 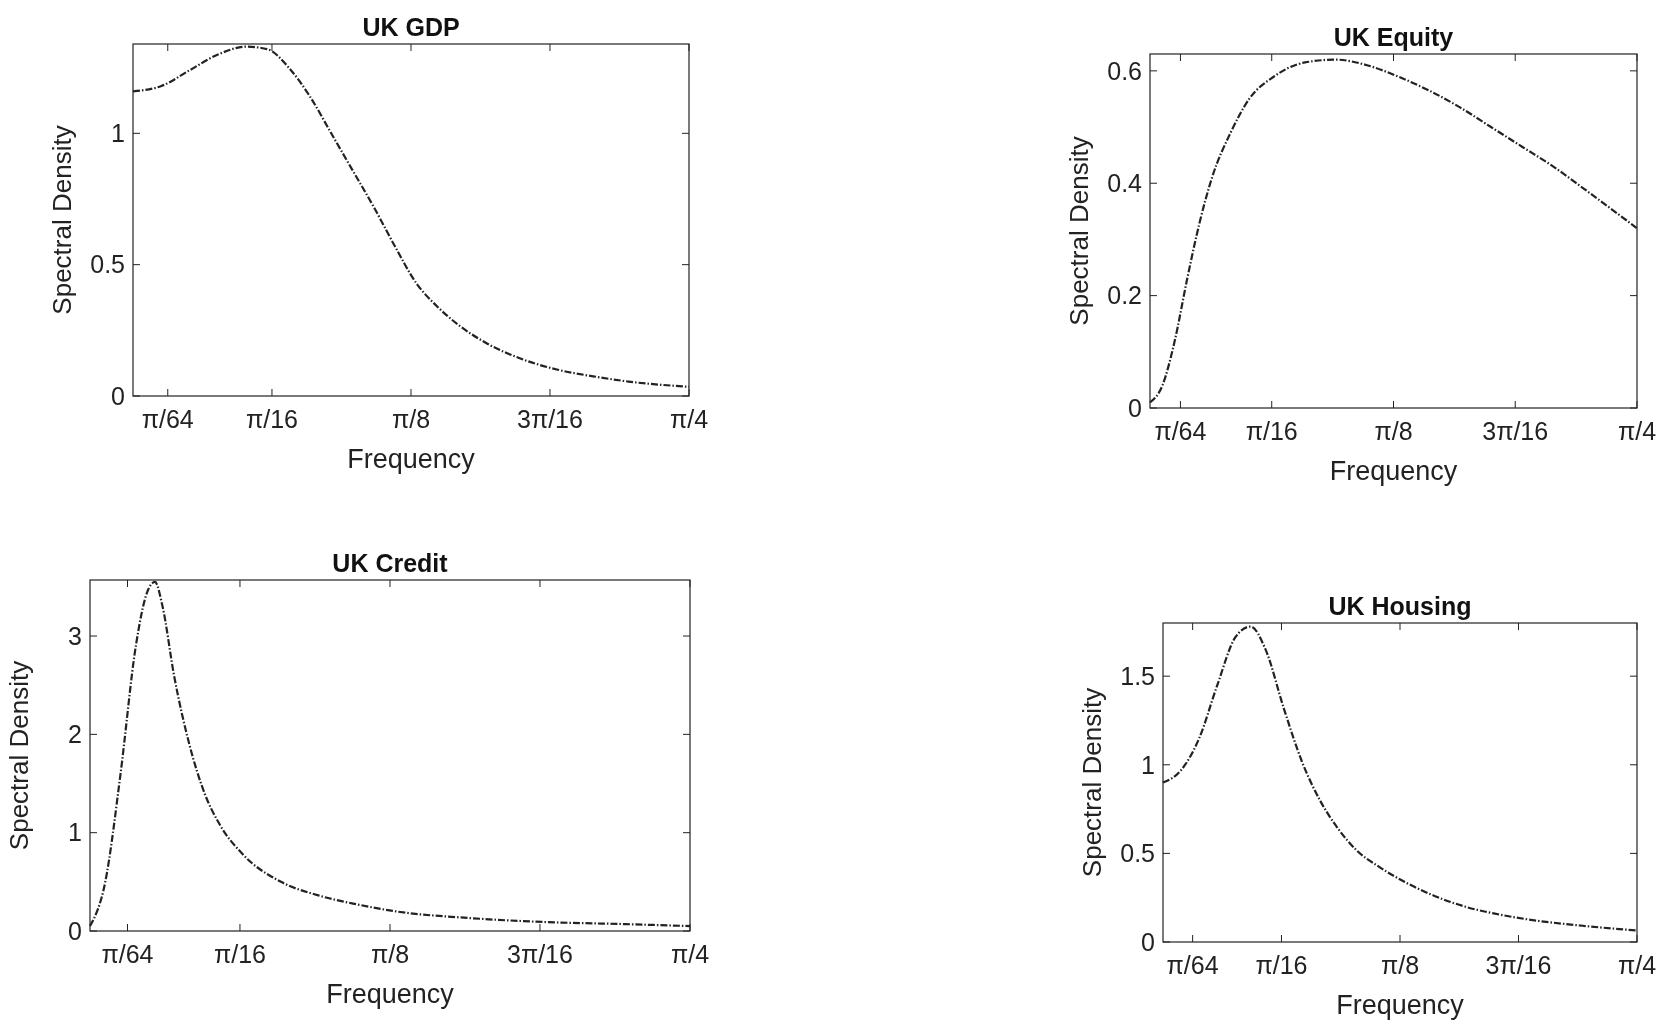 What do you see at coordinates (75, 734) in the screenshot?
I see `y-tick-label: 2` at bounding box center [75, 734].